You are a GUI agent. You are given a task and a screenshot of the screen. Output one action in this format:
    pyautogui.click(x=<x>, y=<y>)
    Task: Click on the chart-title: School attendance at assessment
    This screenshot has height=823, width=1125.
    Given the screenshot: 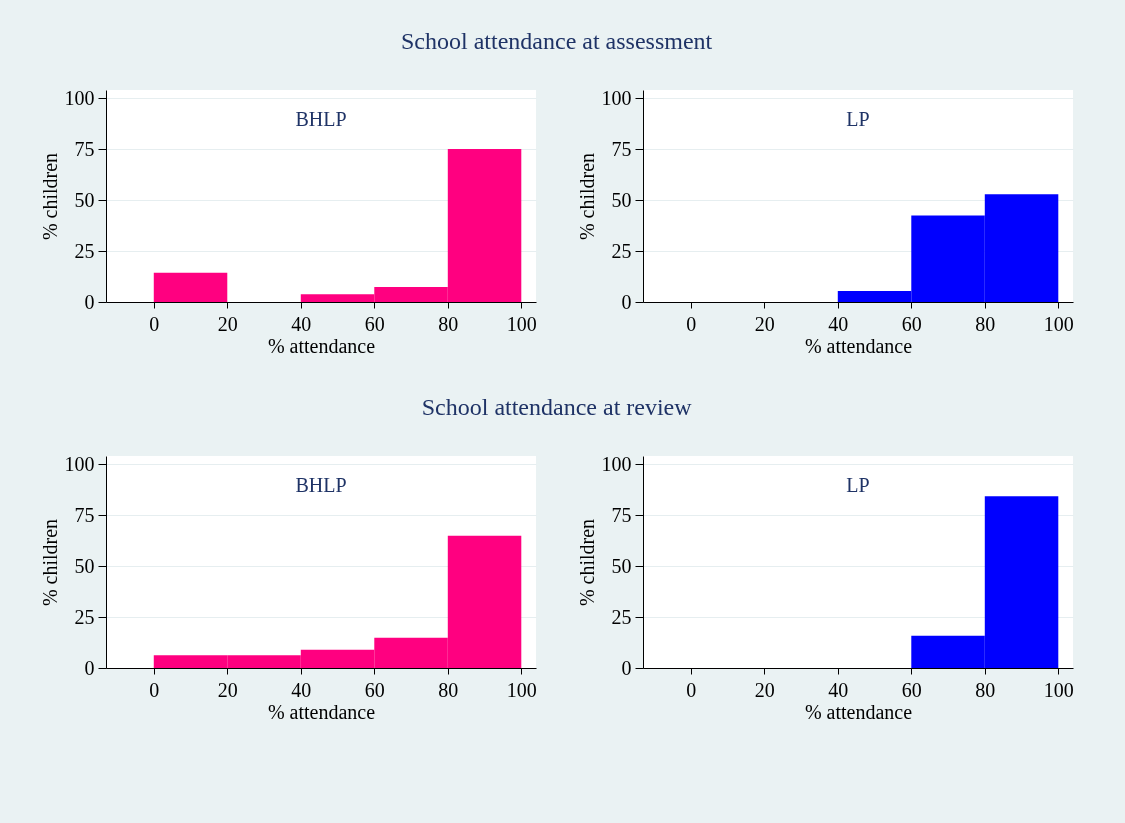 What is the action you would take?
    pyautogui.click(x=557, y=41)
    